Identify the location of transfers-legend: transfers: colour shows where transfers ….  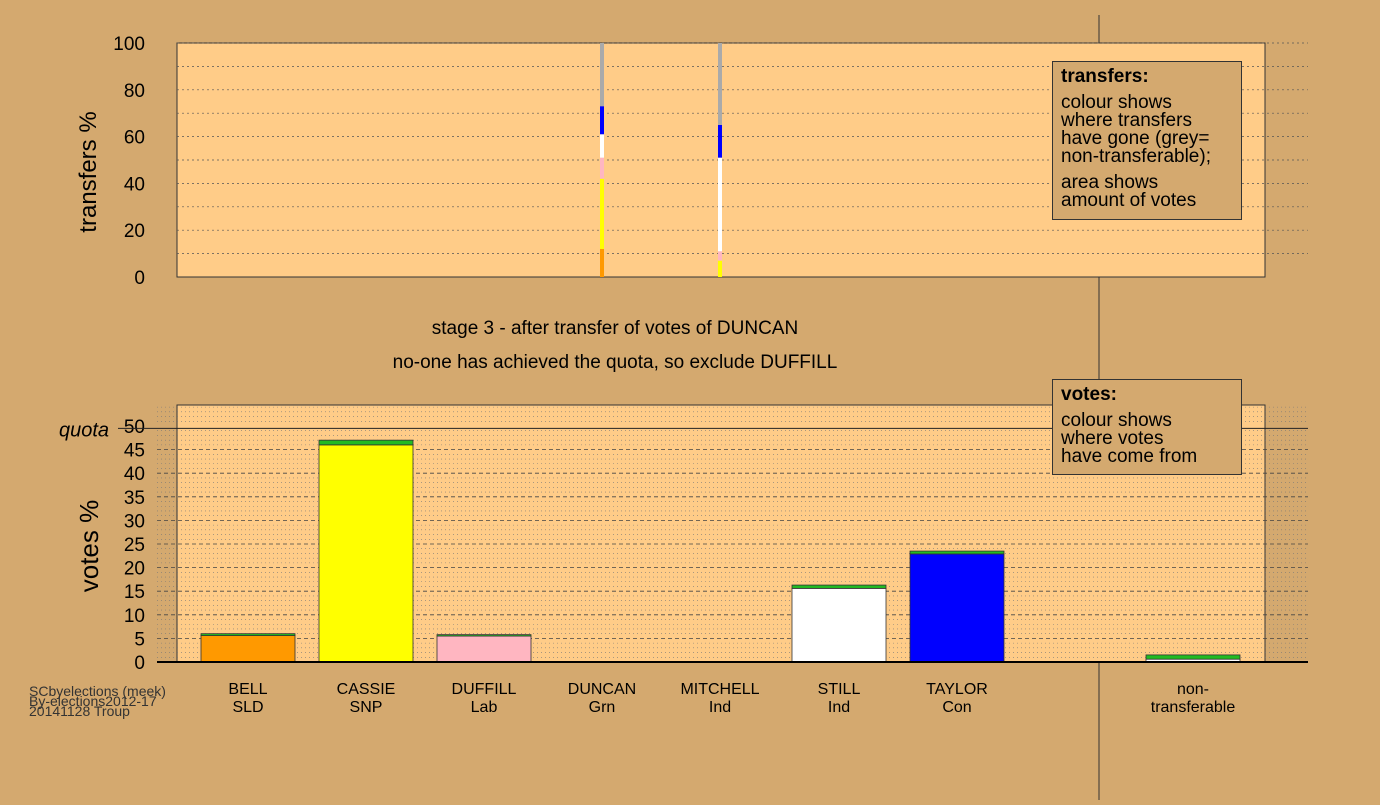
(1147, 140).